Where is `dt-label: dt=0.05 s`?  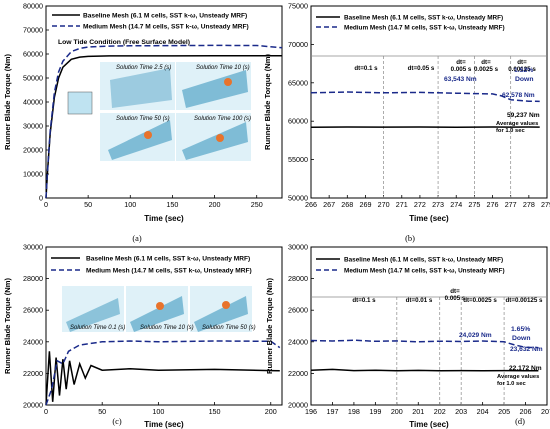 dt-label: dt=0.05 s is located at coordinates (421, 68).